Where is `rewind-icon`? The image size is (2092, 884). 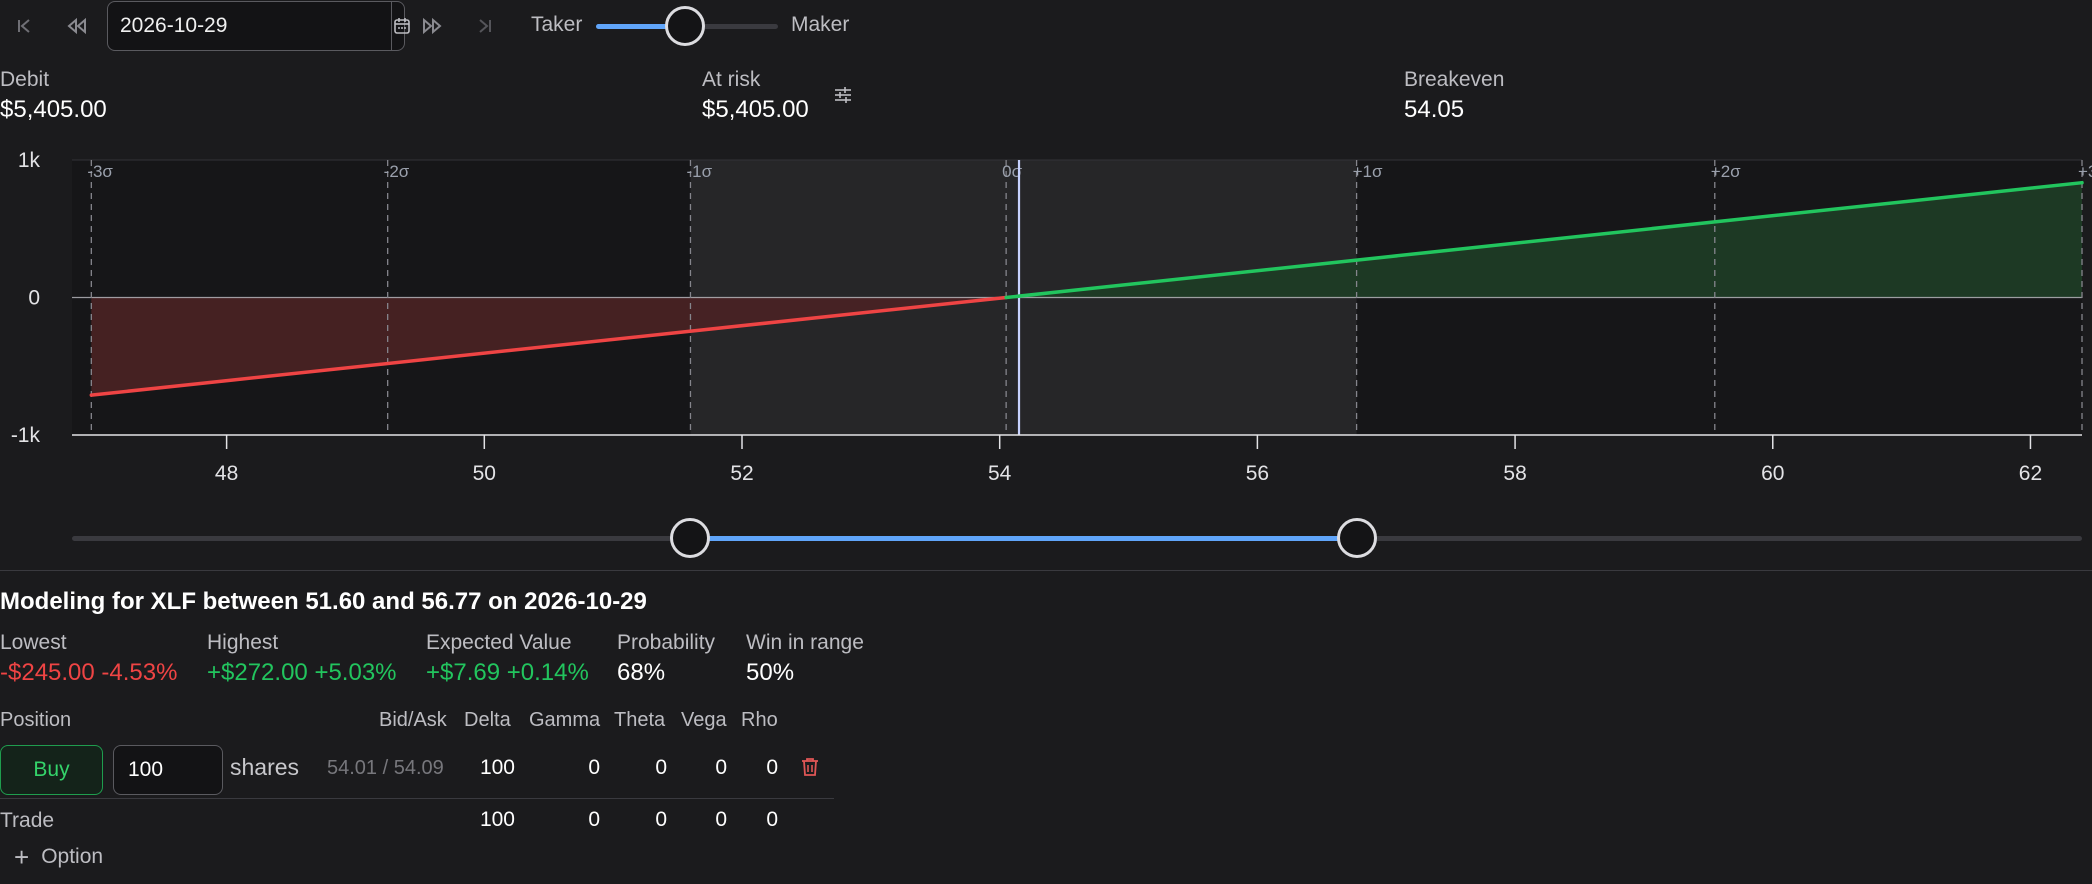 rewind-icon is located at coordinates (77, 26).